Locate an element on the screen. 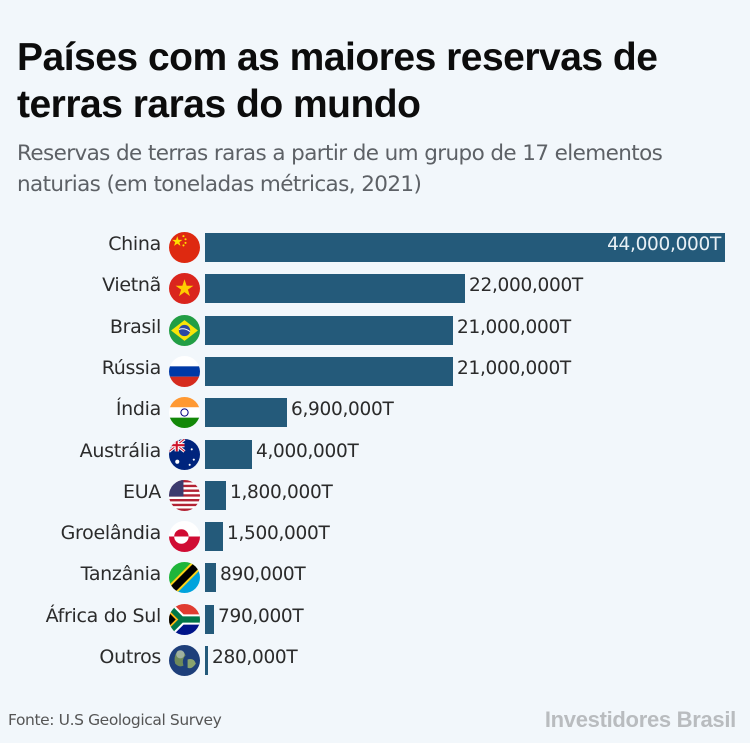 Image resolution: width=750 pixels, height=743 pixels. country-label: Tanzânia is located at coordinates (121, 574).